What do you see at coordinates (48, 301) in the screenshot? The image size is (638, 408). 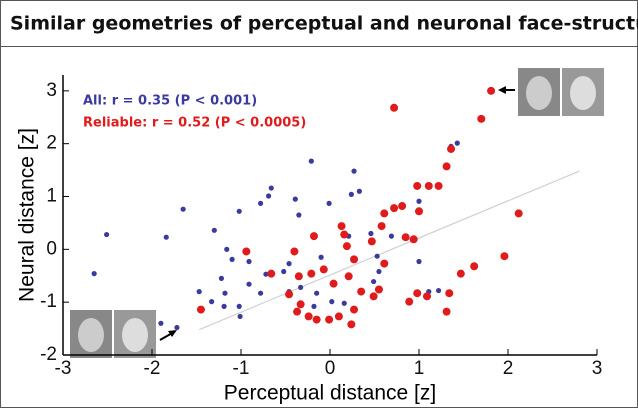 I see `y-tick-label: -1` at bounding box center [48, 301].